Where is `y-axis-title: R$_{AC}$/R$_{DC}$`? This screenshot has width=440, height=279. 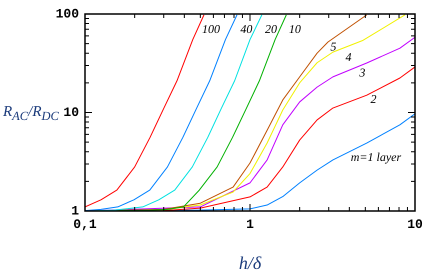 y-axis-title: R$_{AC}$/R$_{DC}$ is located at coordinates (31, 114).